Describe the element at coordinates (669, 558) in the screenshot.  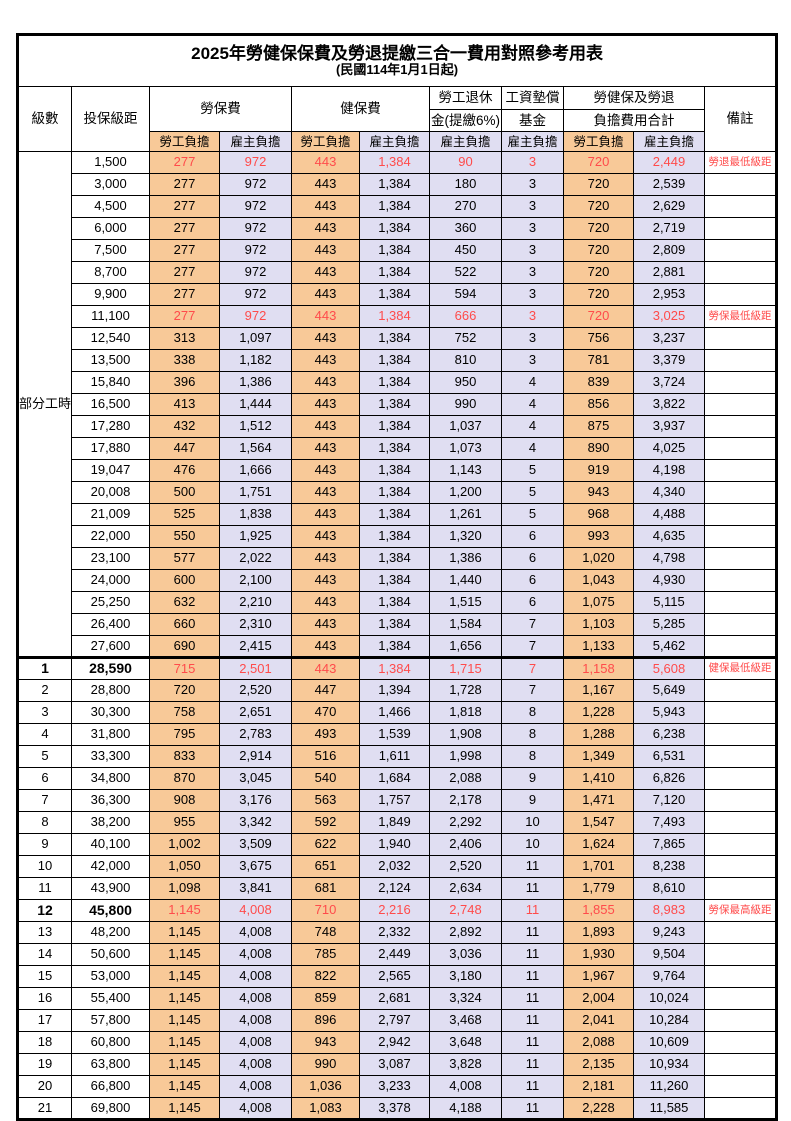
I see `fee-cell: 4,798` at that location.